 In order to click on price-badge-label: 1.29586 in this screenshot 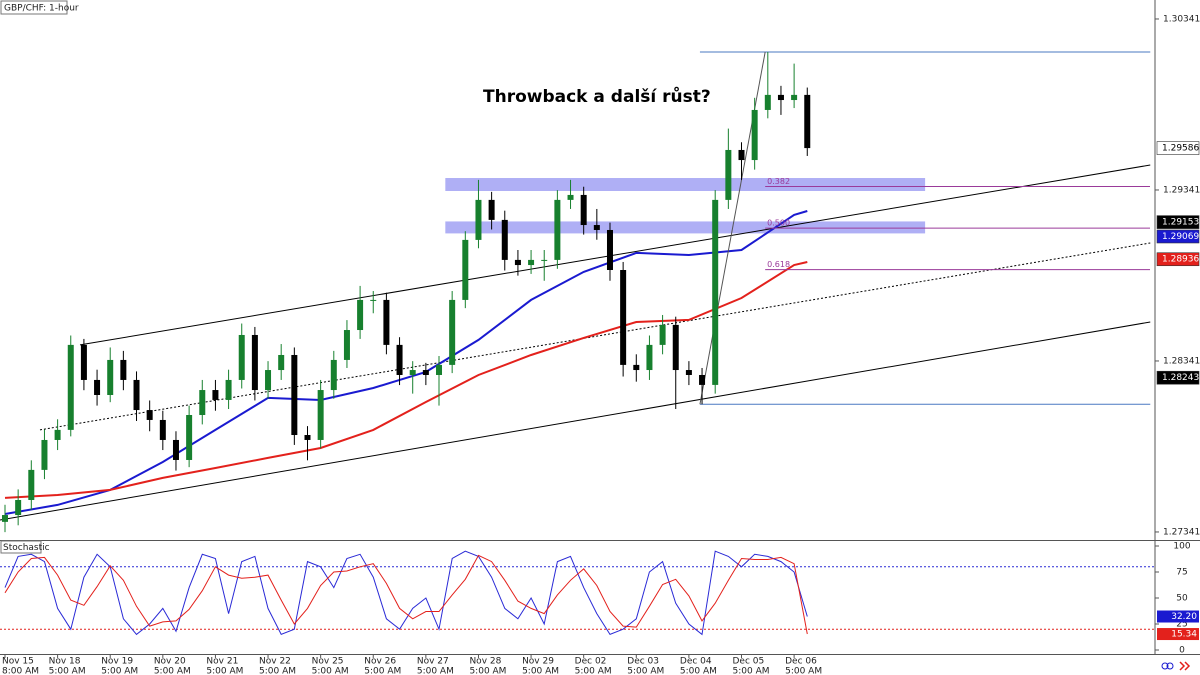, I will do `click(1180, 149)`.